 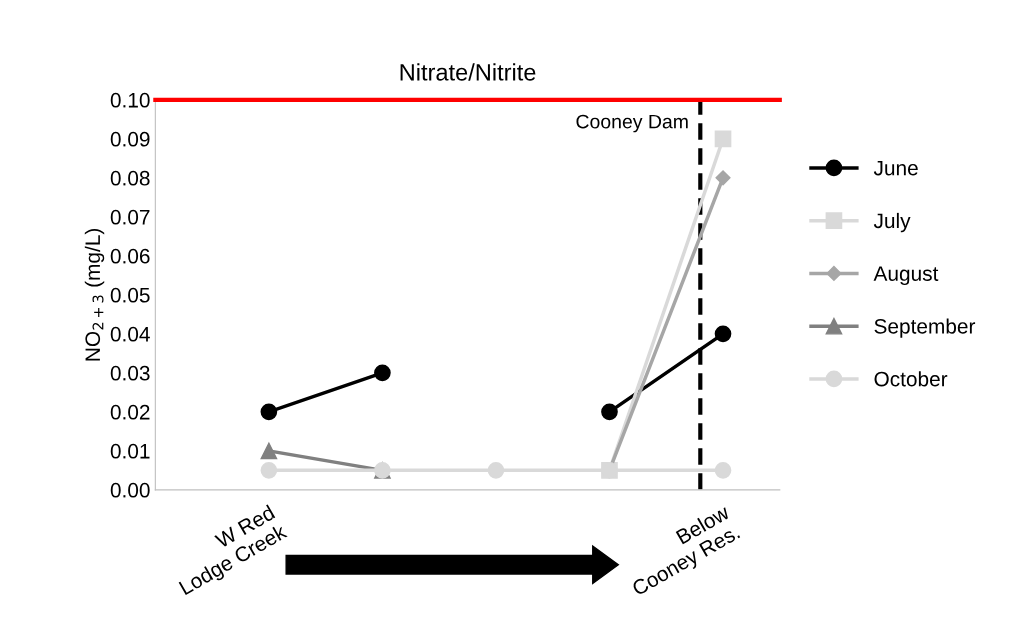 I want to click on y-tick-label: 0.10, so click(x=130, y=100).